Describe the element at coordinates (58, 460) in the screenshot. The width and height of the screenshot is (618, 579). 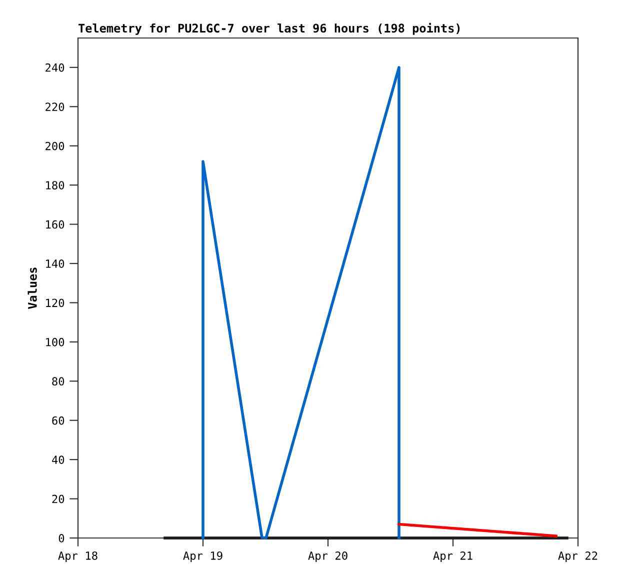
I see `y-tick-label: 40` at that location.